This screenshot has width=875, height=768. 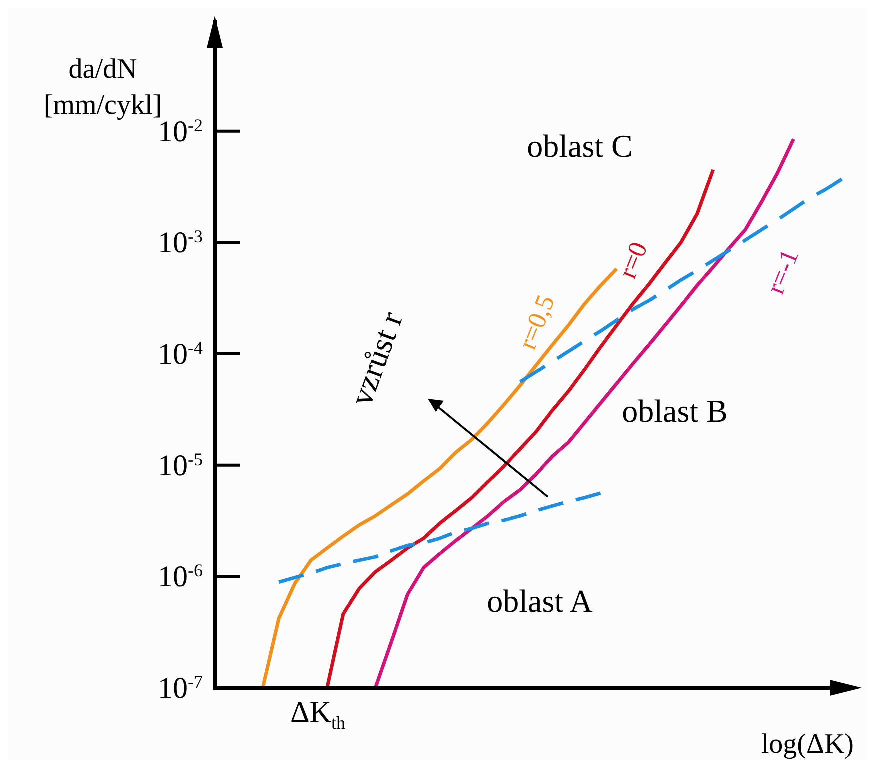 What do you see at coordinates (782, 272) in the screenshot?
I see `text: r=-1` at bounding box center [782, 272].